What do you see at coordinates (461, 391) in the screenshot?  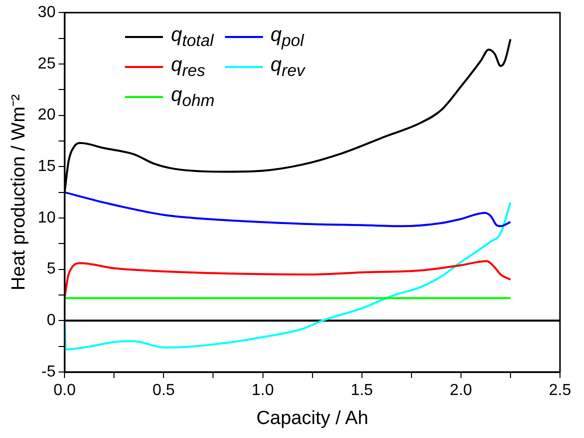 I see `x-tick-label: 2.0` at bounding box center [461, 391].